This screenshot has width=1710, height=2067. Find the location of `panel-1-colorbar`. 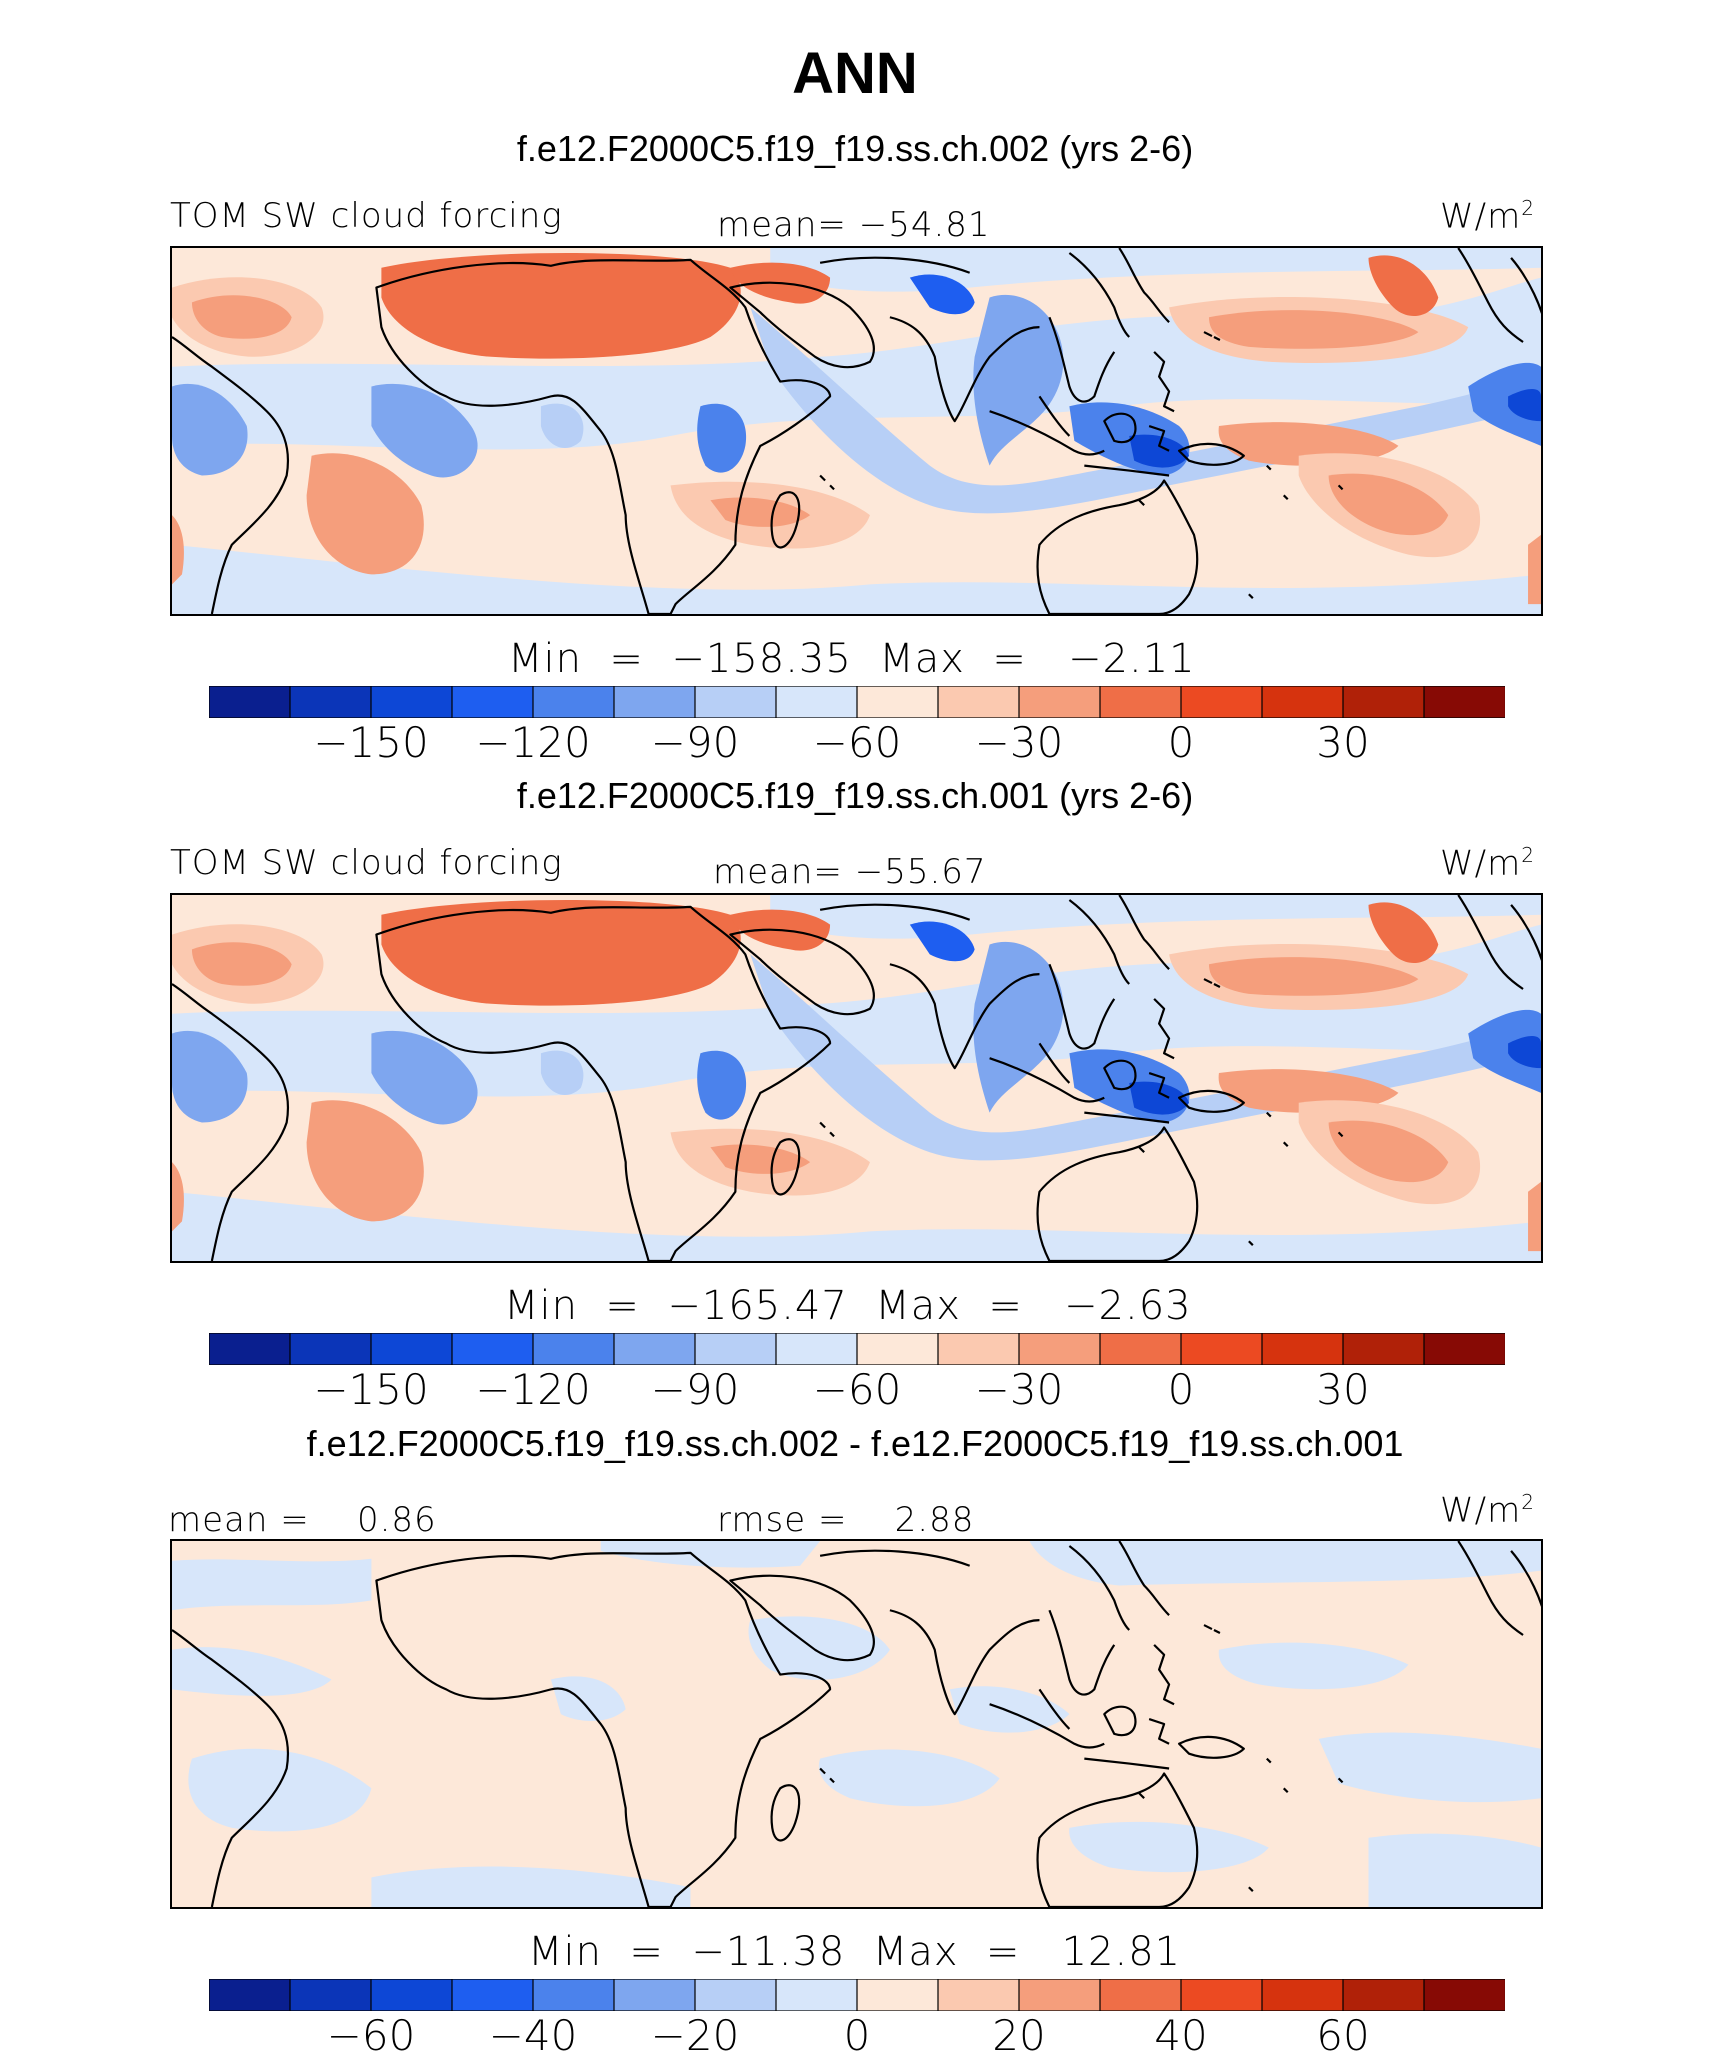

panel-1-colorbar is located at coordinates (857, 702).